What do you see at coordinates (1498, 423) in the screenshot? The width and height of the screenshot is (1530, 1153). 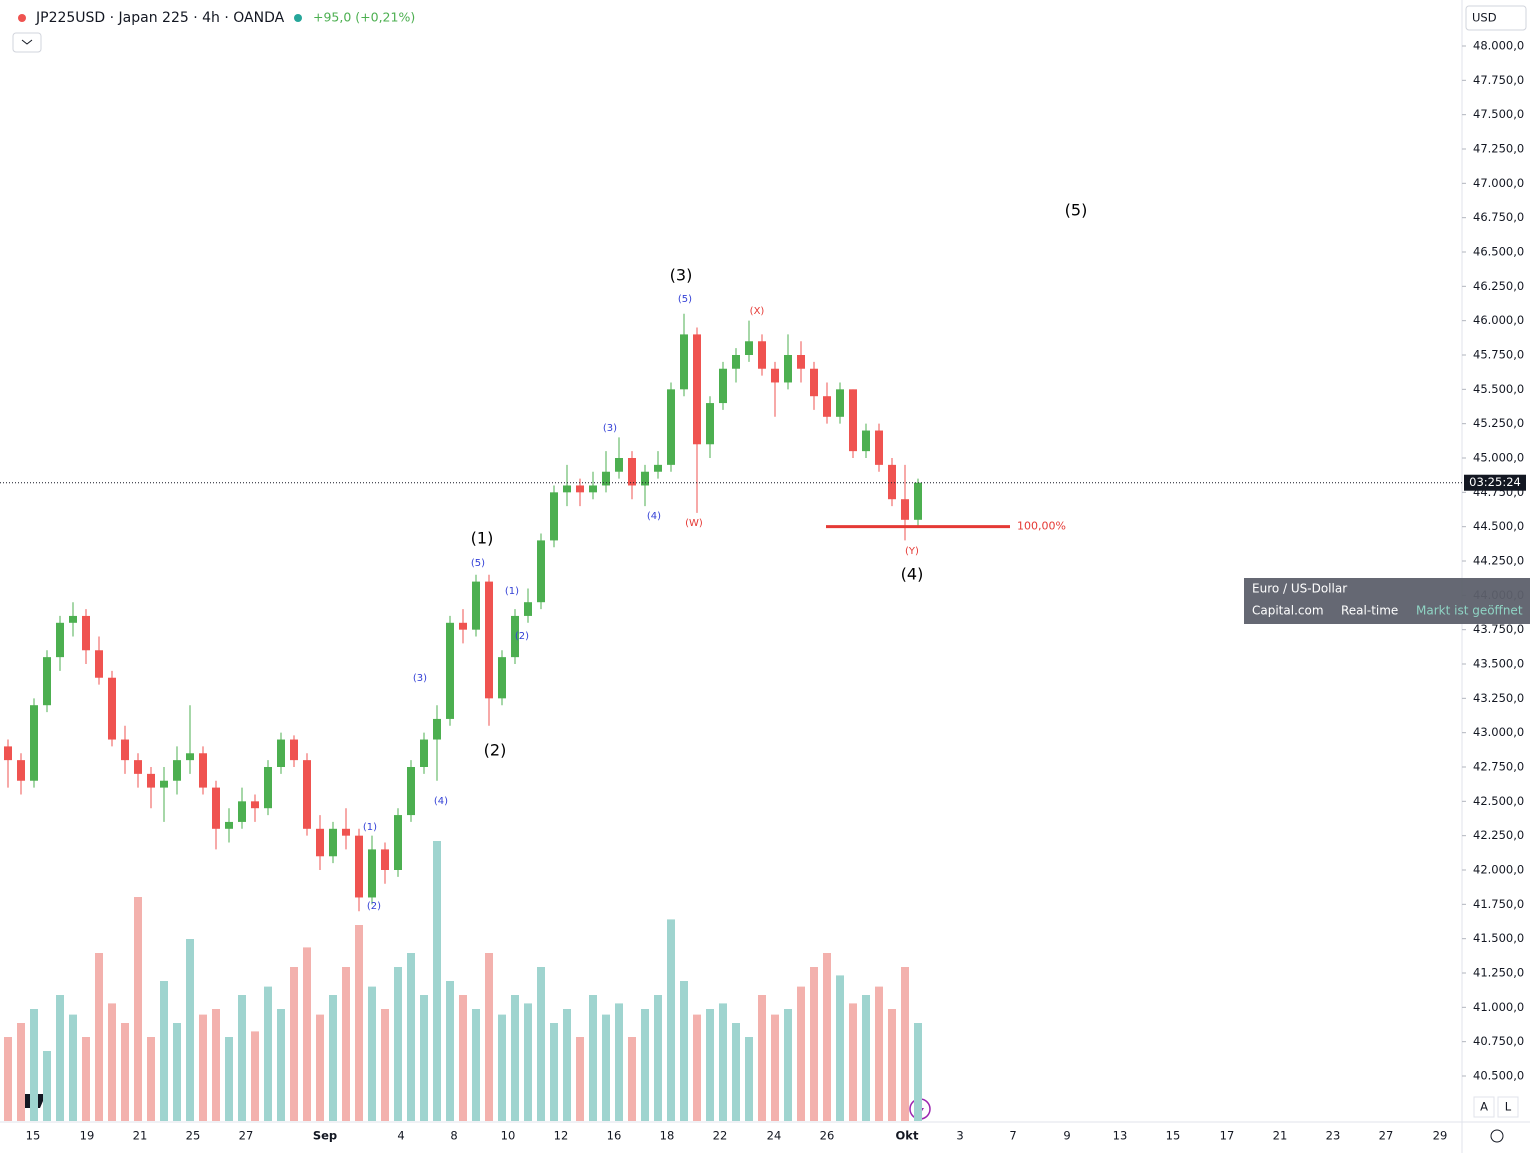 I see `y-tick-label: 45.250,0` at bounding box center [1498, 423].